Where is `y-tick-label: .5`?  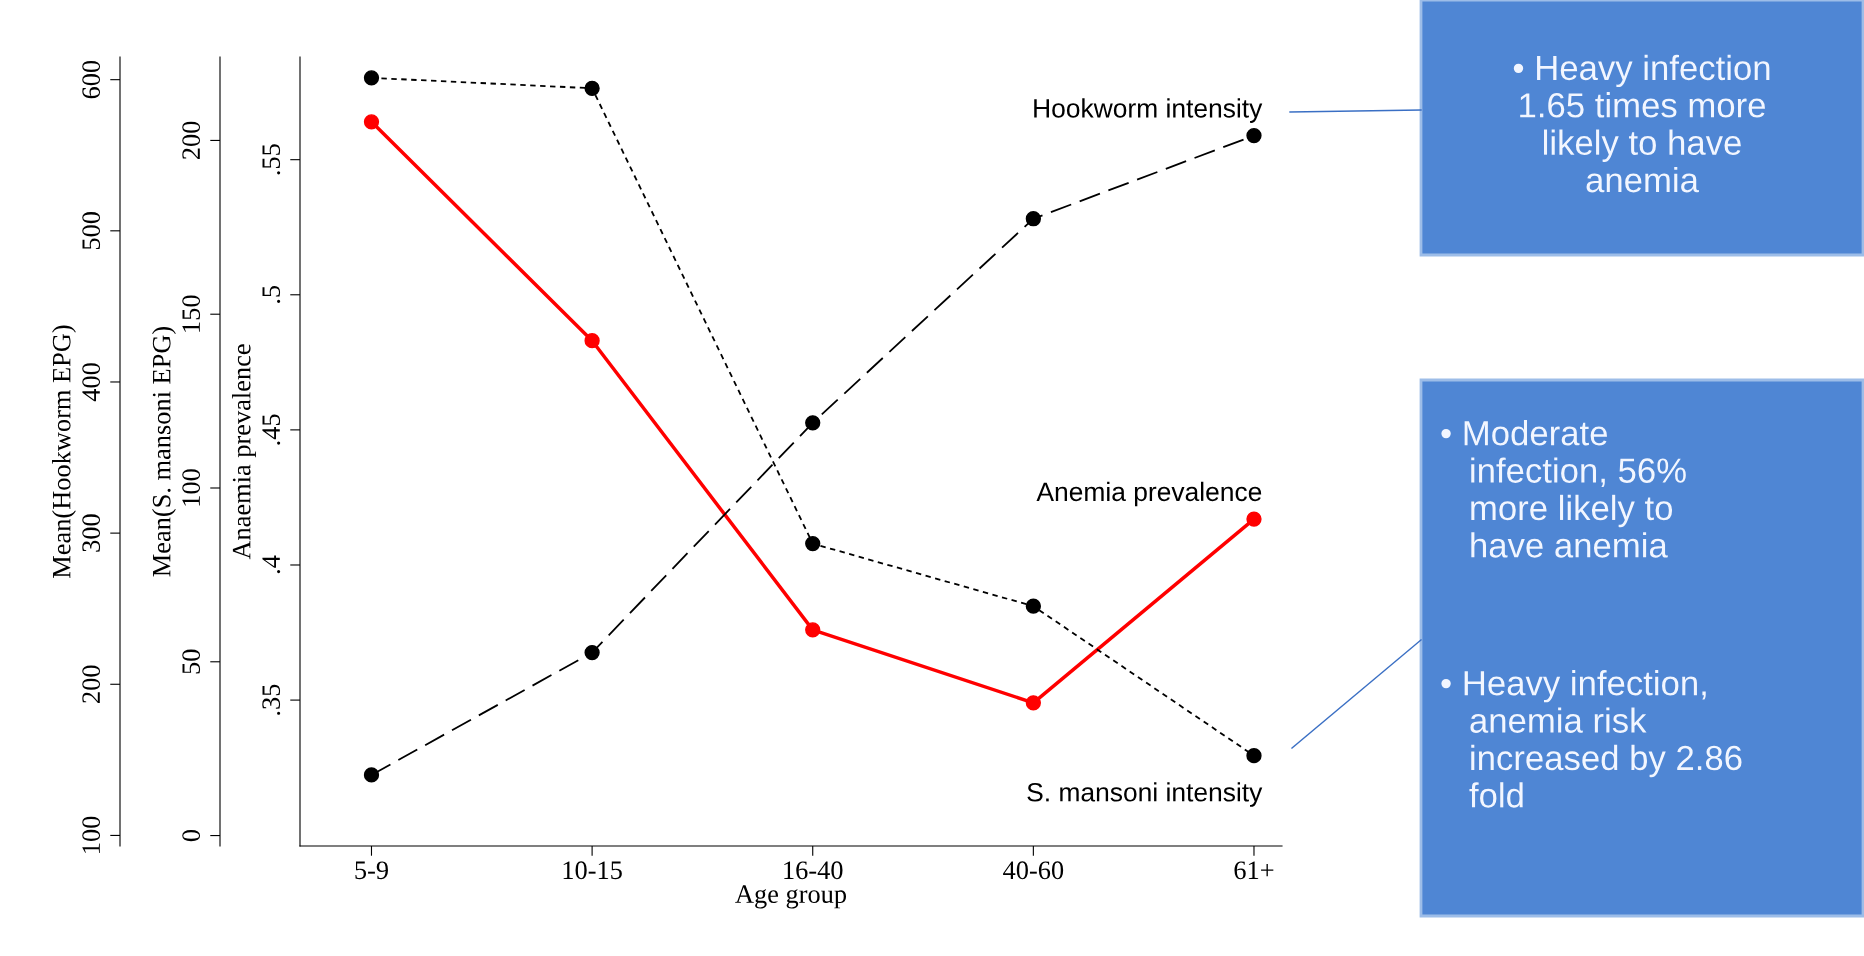 y-tick-label: .5 is located at coordinates (271, 294).